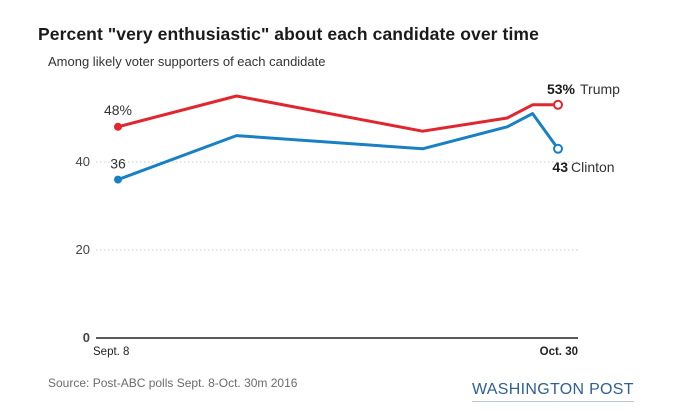  What do you see at coordinates (118, 179) in the screenshot?
I see `clinton-start-point` at bounding box center [118, 179].